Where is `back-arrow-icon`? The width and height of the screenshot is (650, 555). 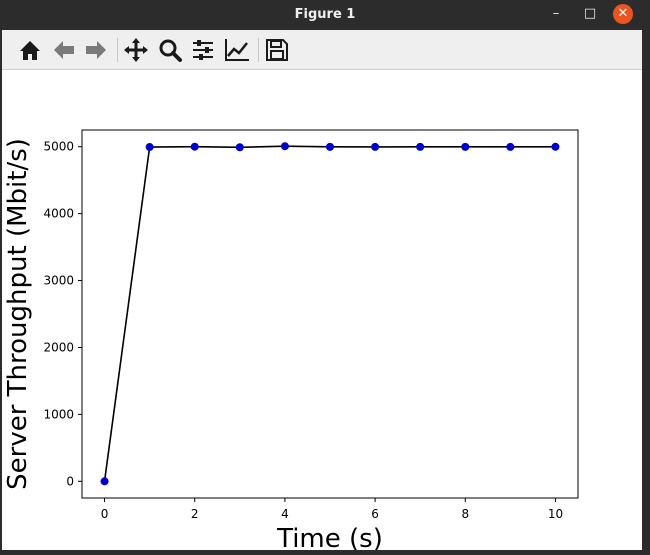
back-arrow-icon is located at coordinates (64, 50).